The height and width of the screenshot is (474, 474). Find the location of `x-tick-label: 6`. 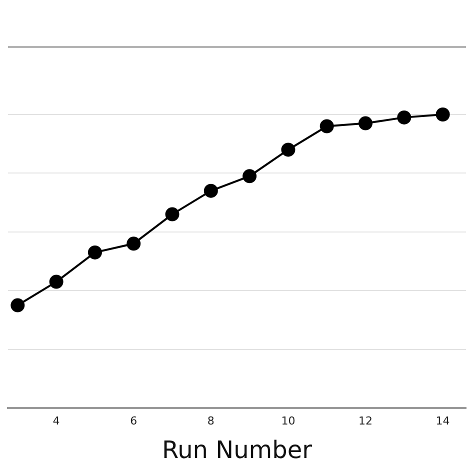

x-tick-label: 6 is located at coordinates (134, 421).